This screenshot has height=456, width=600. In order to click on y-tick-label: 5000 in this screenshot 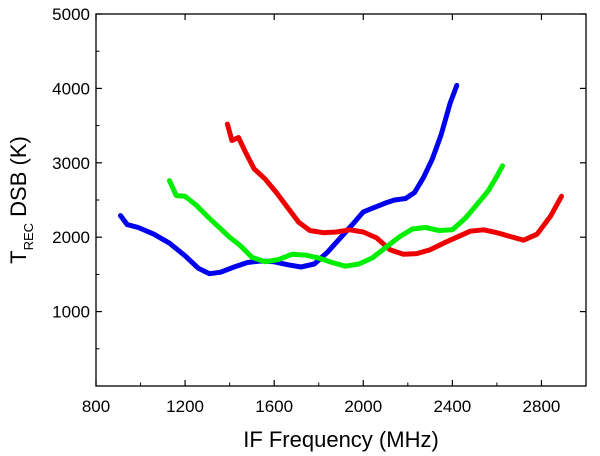, I will do `click(71, 14)`.